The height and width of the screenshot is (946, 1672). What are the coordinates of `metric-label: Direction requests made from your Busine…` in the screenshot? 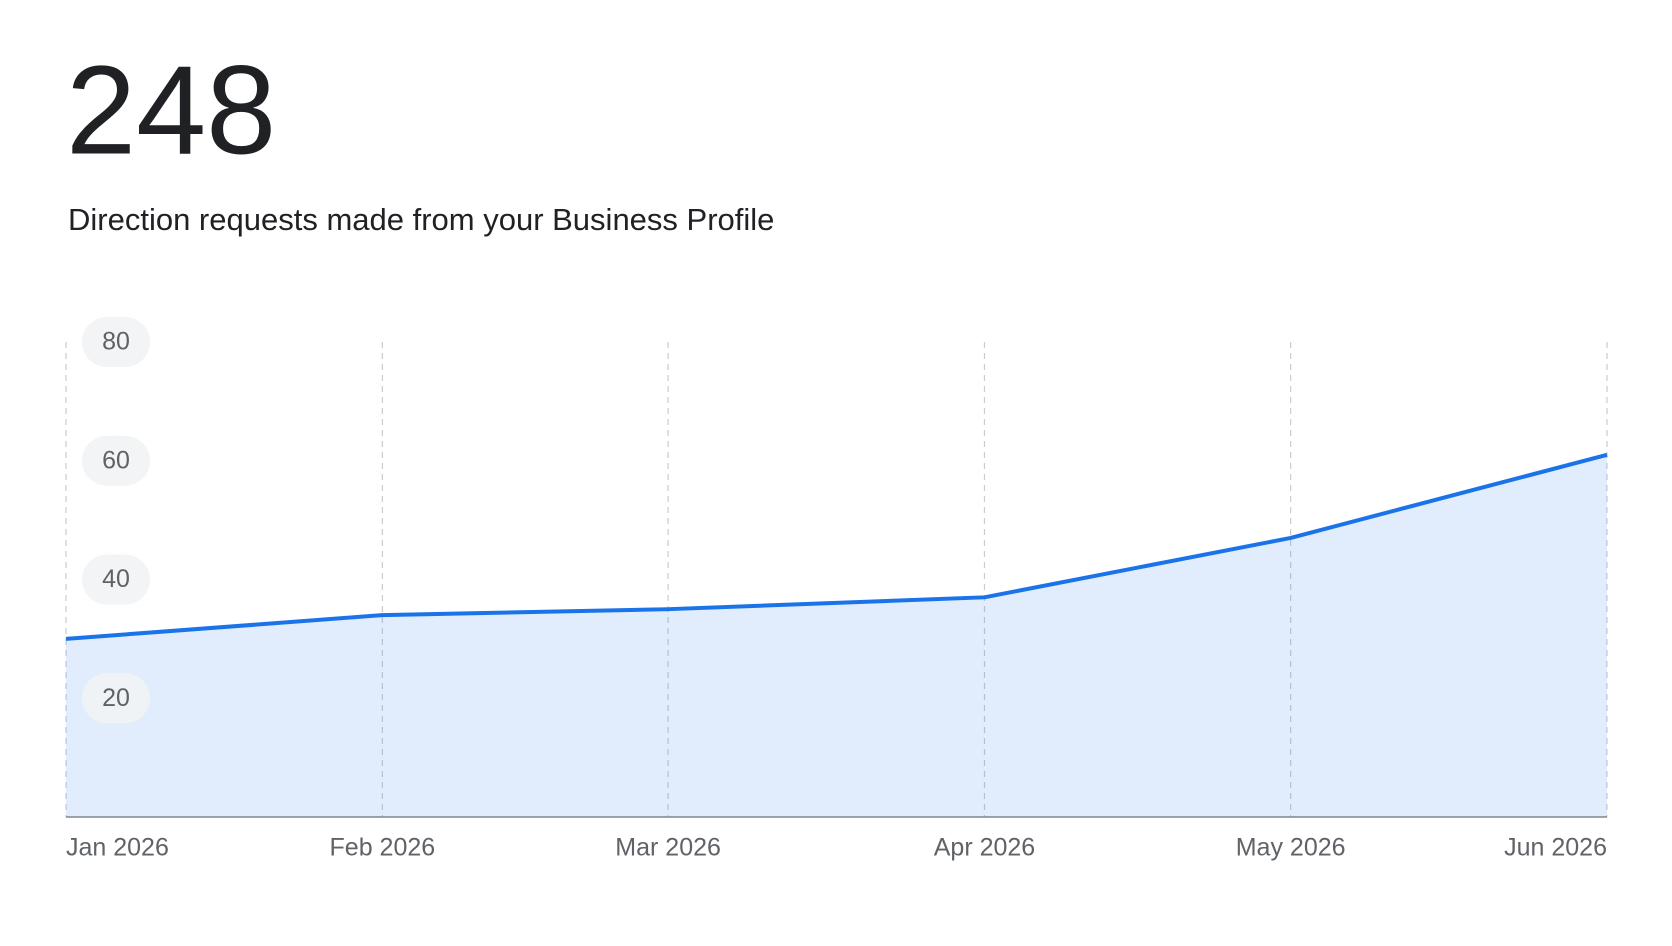 It's located at (421, 219).